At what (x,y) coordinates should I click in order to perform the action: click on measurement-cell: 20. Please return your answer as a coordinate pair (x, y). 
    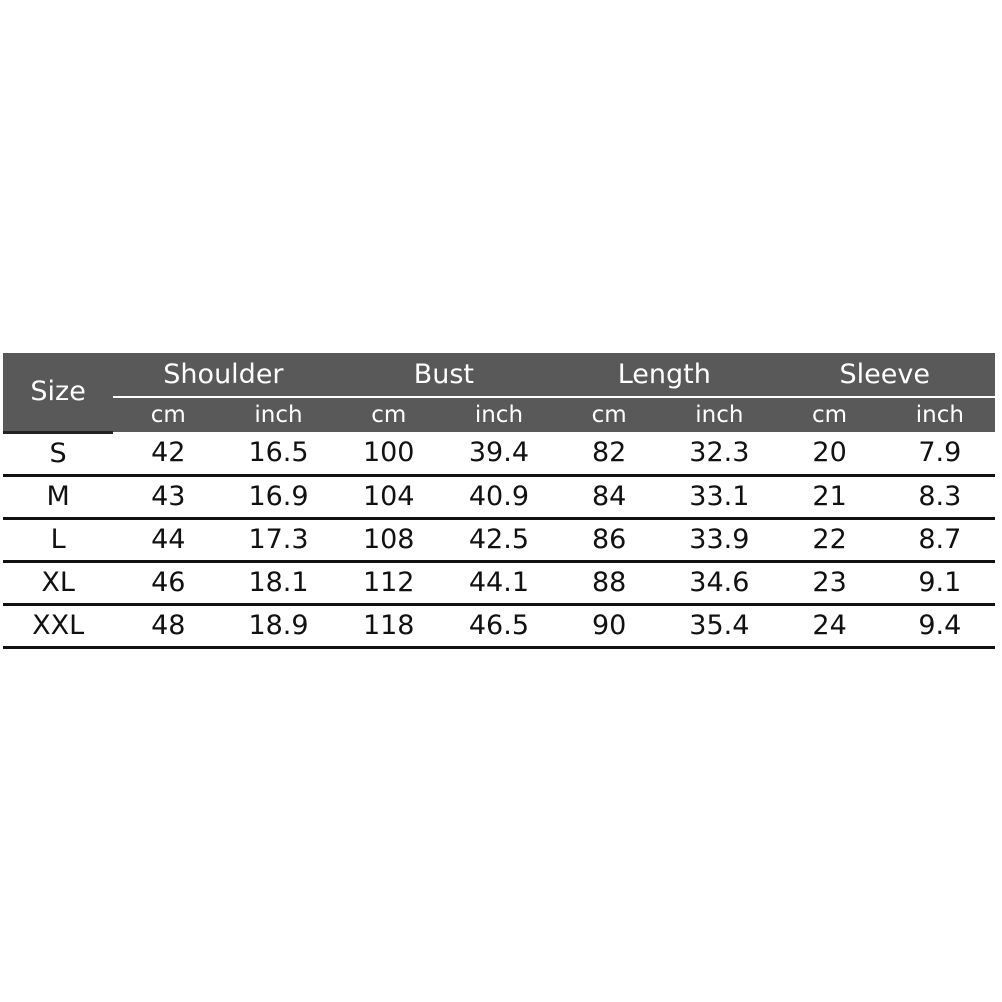
    Looking at the image, I should click on (829, 454).